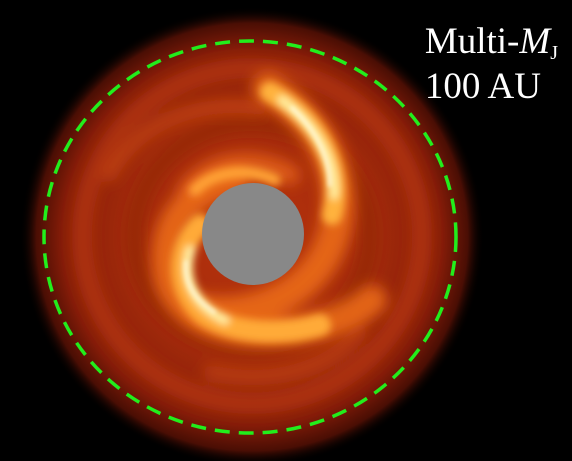  I want to click on planet-mass-label: Multi-MJ 100 AU, so click(491, 64).